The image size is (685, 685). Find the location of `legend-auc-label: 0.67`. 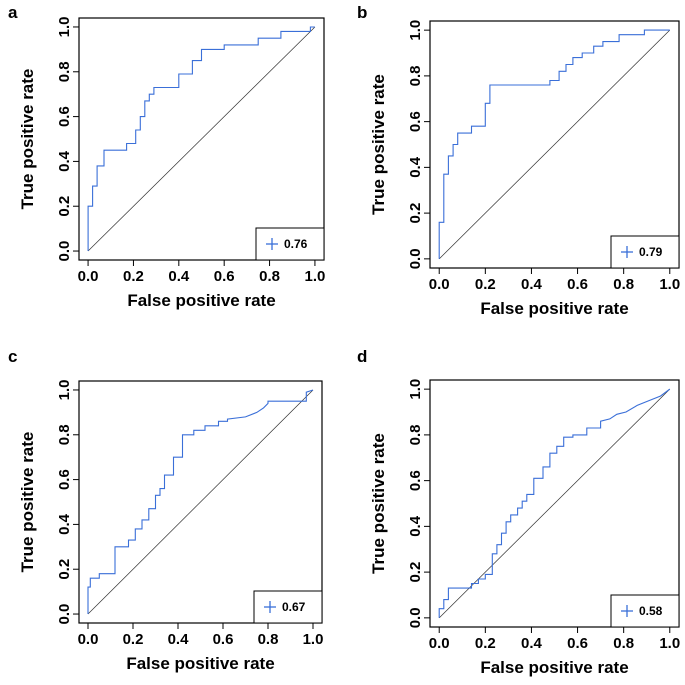

legend-auc-label: 0.67 is located at coordinates (294, 607).